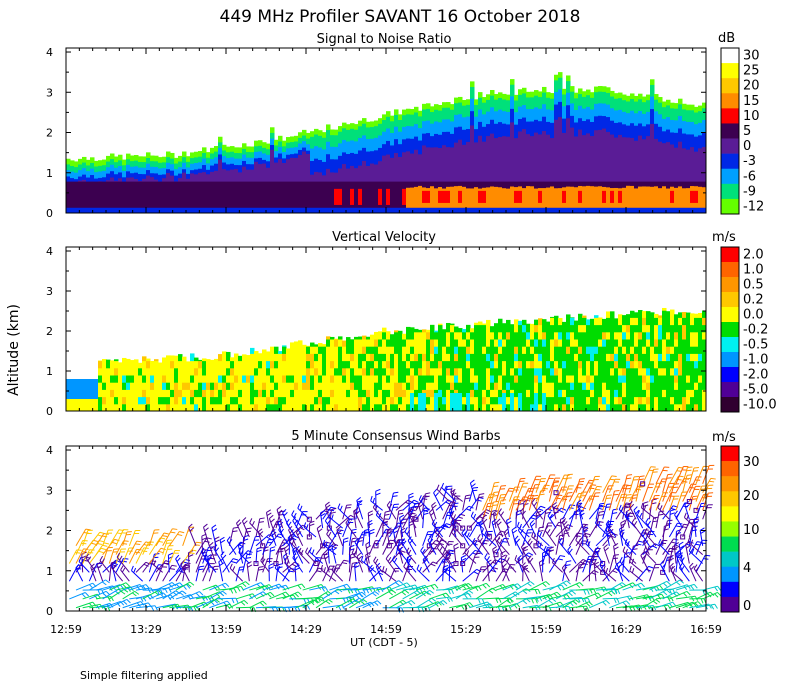  Describe the element at coordinates (753, 315) in the screenshot. I see `colorbar-label: 0.0` at that location.